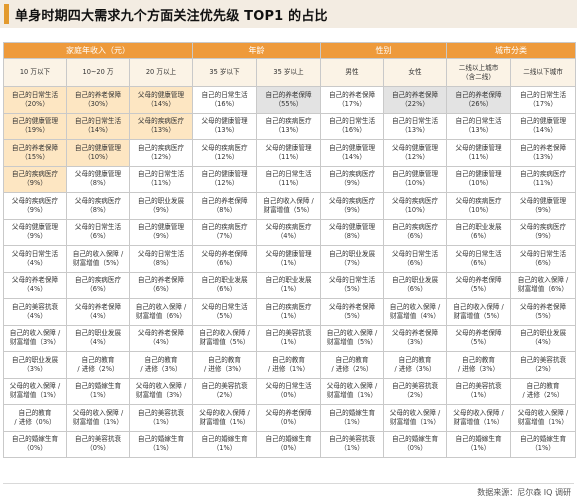  What do you see at coordinates (352, 206) in the screenshot?
I see `table-cell: 父母的疾病医疗 （9%）` at bounding box center [352, 206].